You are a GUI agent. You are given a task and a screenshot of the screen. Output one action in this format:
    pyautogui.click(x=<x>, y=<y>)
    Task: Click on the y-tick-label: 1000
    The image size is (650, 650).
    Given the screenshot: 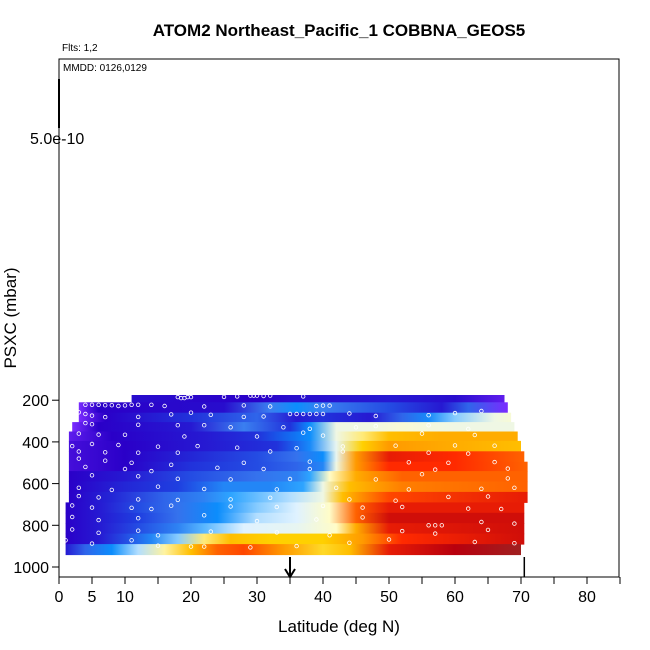 What is the action you would take?
    pyautogui.click(x=31, y=568)
    